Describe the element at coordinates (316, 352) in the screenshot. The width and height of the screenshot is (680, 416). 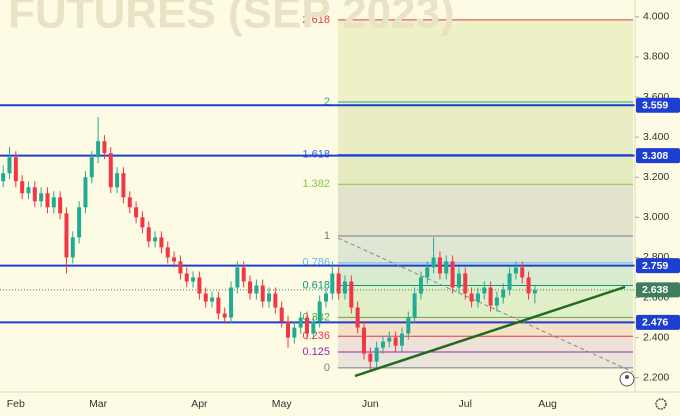
I see `fib-label: 0.125` at that location.